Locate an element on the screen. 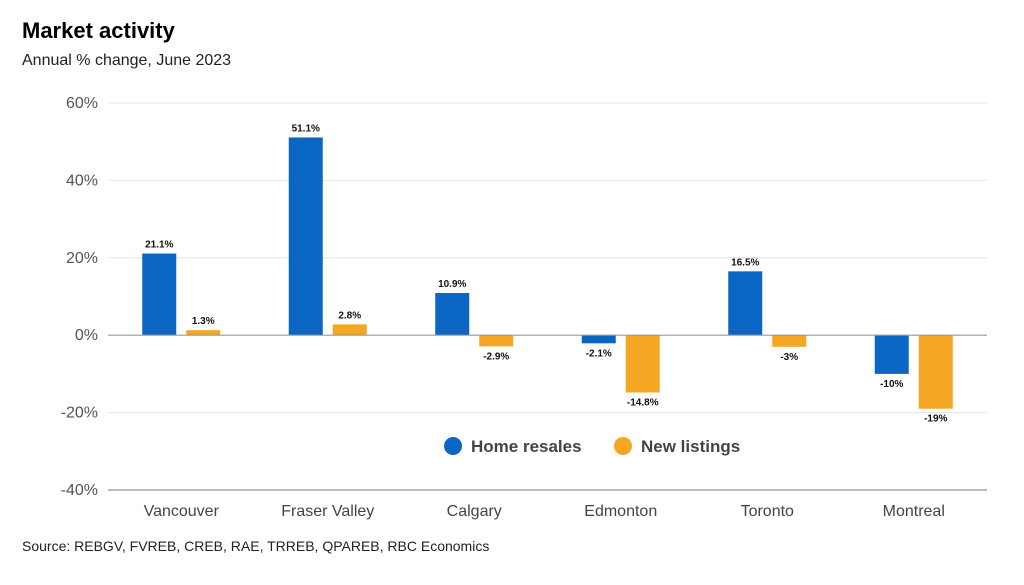  x-tick-label: Calgary is located at coordinates (474, 511).